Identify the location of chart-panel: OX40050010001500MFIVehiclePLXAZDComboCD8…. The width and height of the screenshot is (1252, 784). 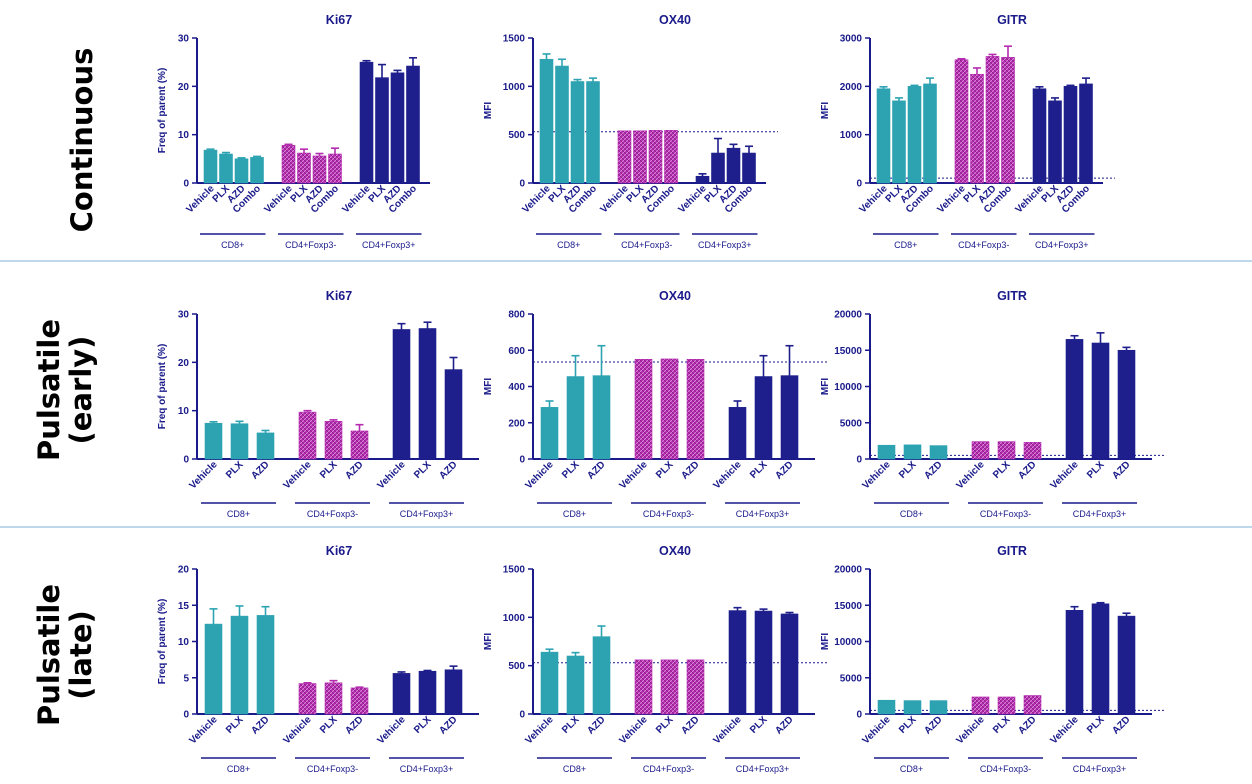
(630, 131).